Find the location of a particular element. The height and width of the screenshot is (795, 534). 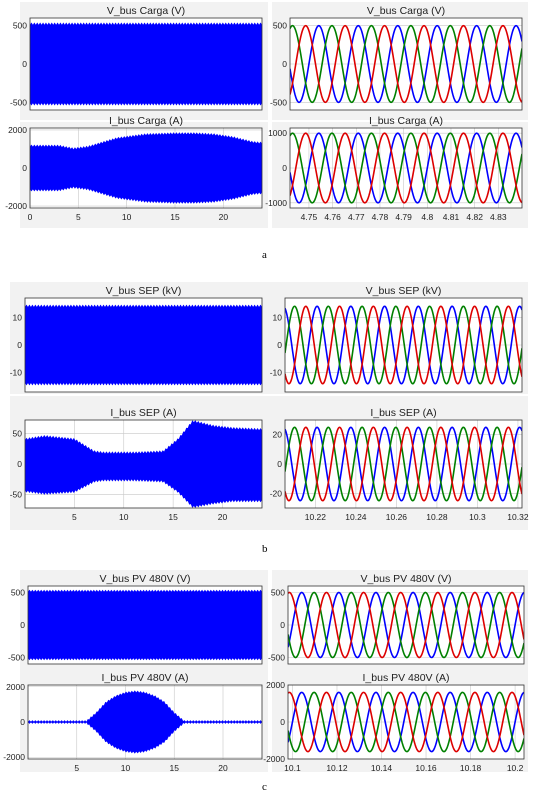

x-tick-label: 4.78 is located at coordinates (380, 217).